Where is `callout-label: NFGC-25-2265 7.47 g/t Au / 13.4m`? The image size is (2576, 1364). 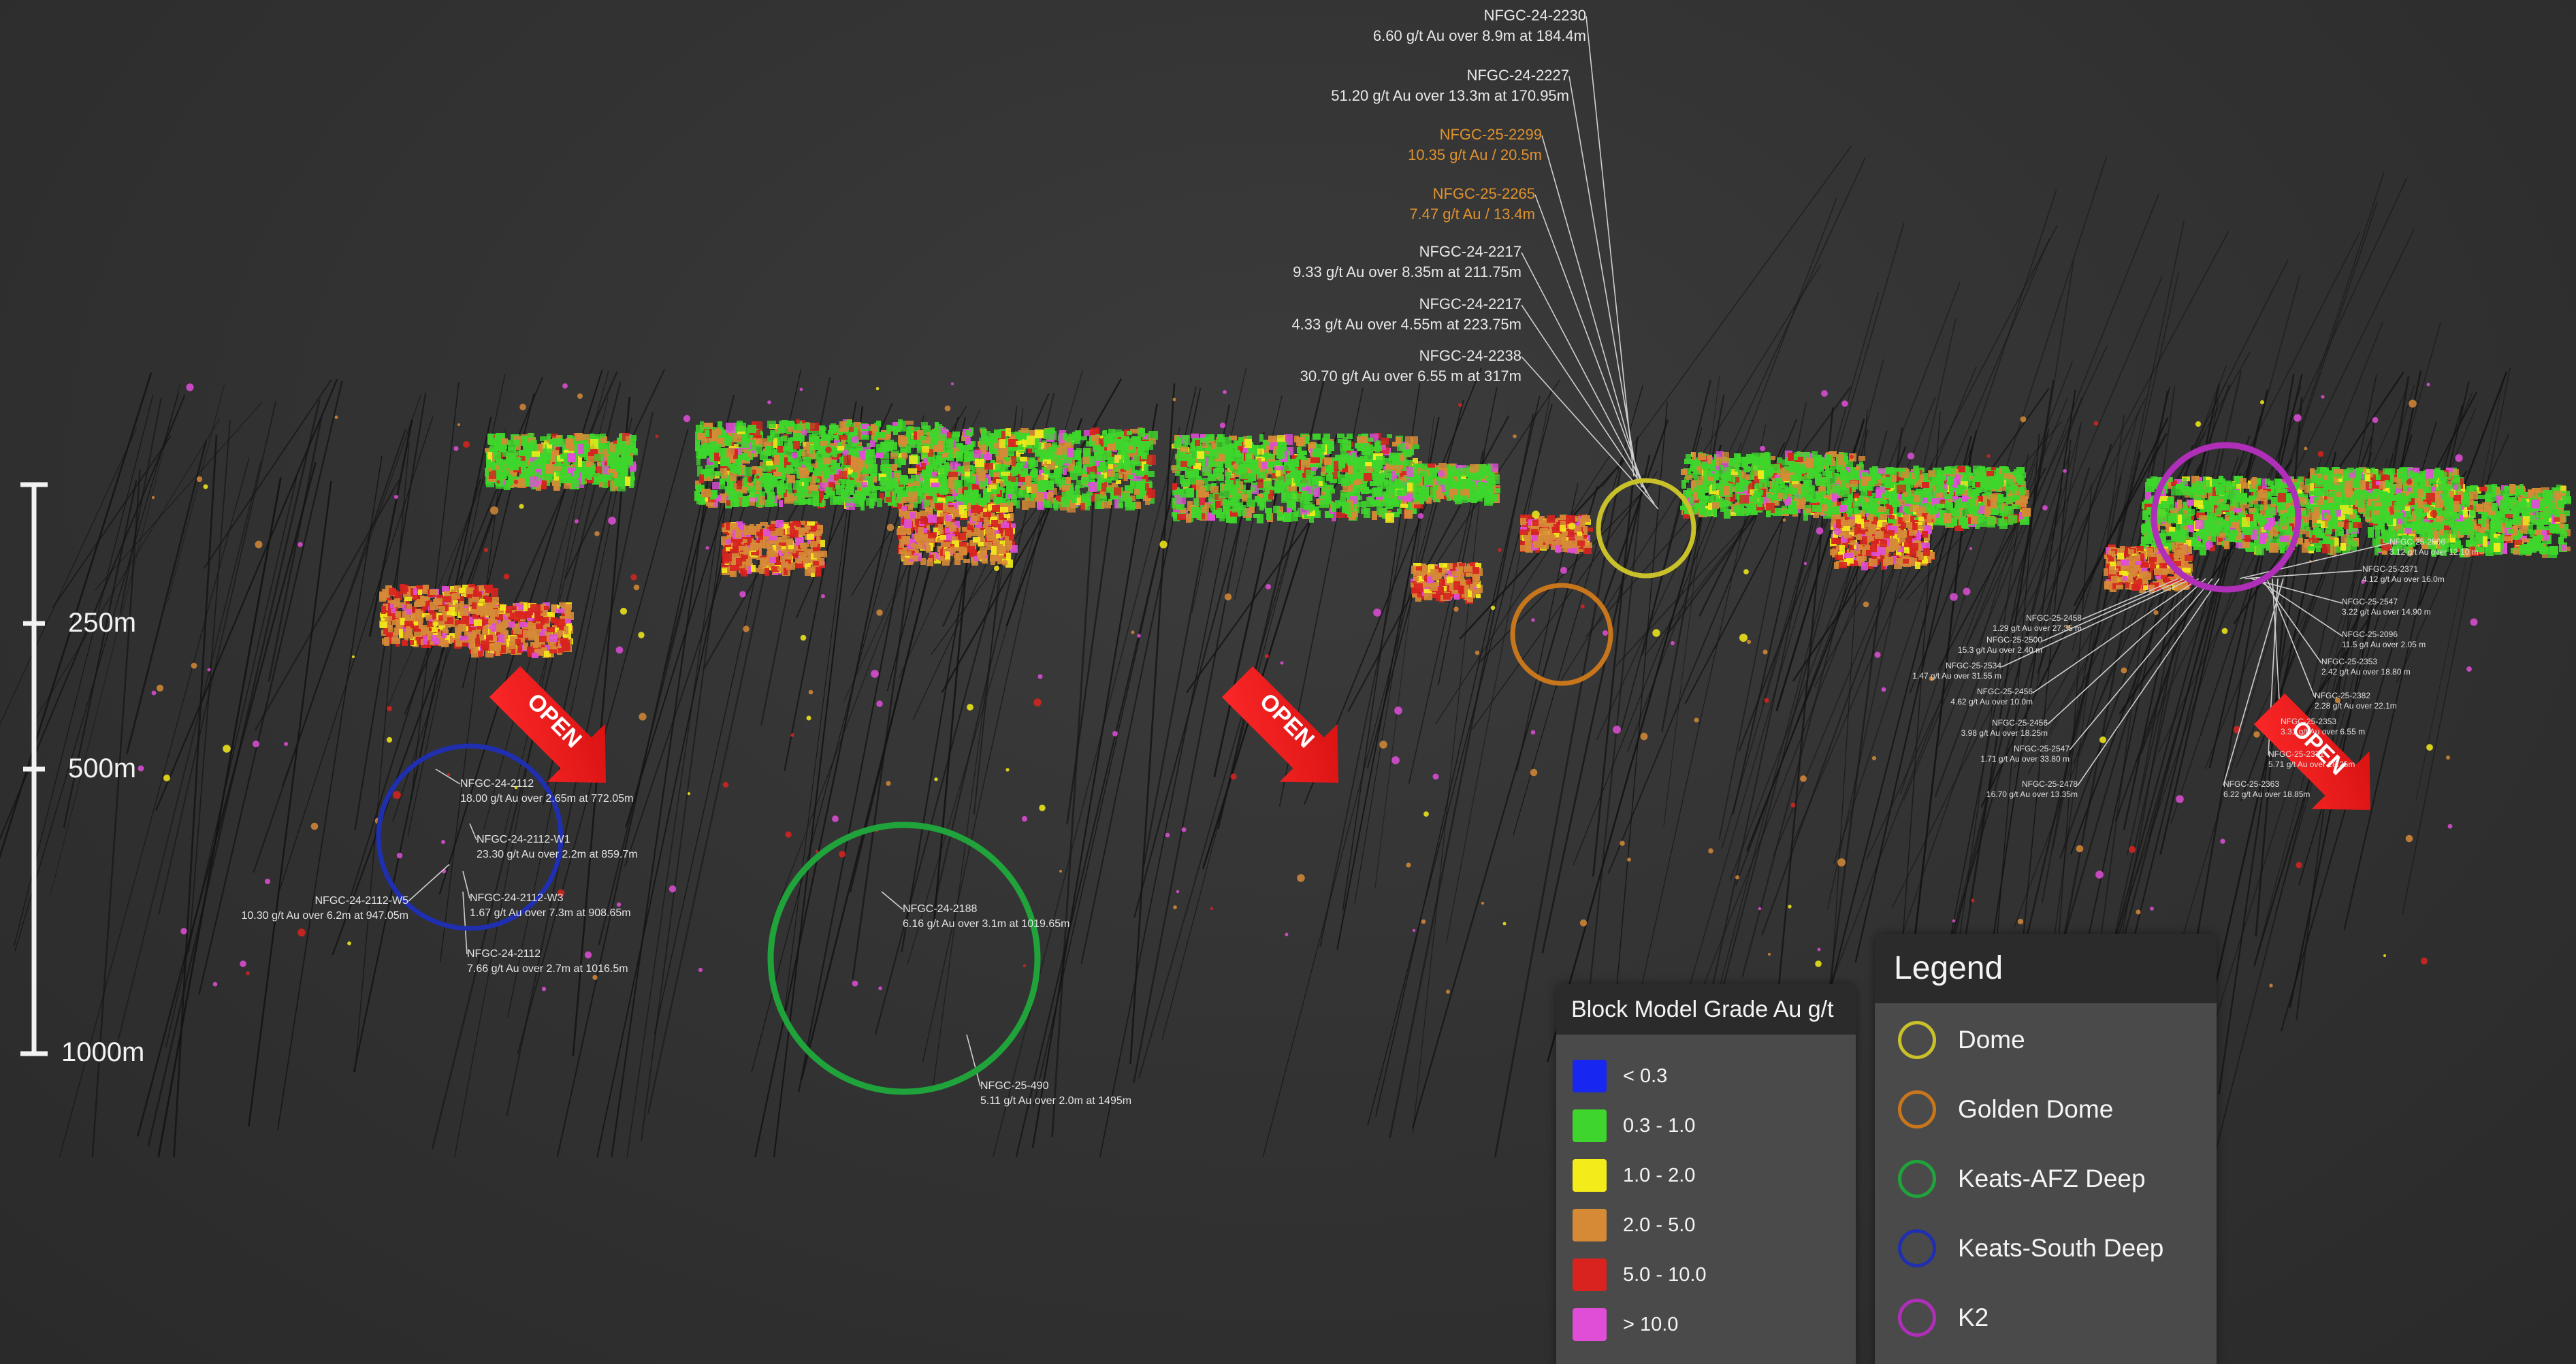 callout-label: NFGC-25-2265 7.47 g/t Au / 13.4m is located at coordinates (1472, 204).